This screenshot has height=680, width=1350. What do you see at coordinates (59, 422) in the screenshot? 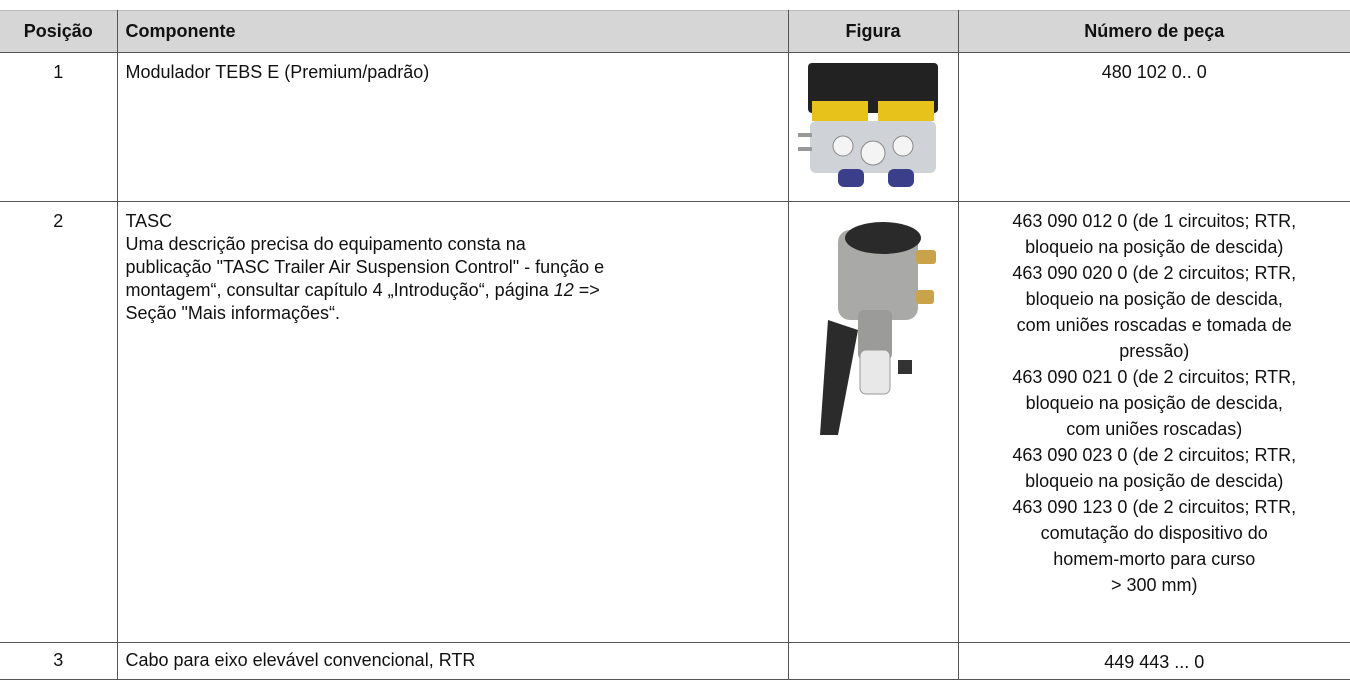
I see `position: 2` at bounding box center [59, 422].